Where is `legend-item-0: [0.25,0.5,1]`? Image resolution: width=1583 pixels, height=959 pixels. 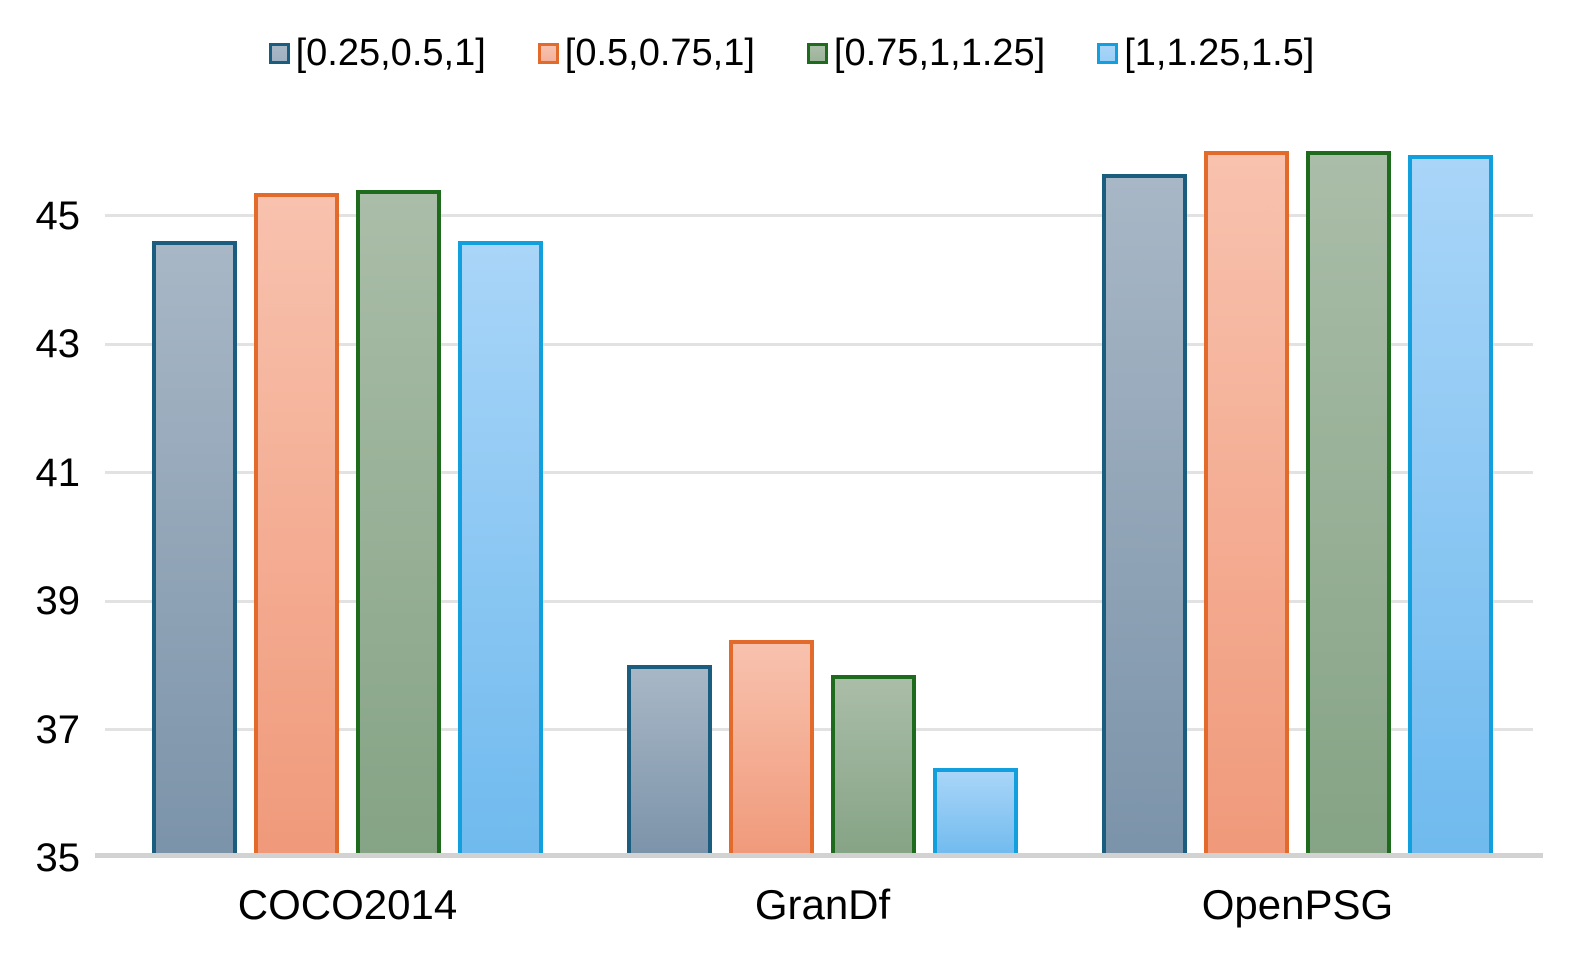
legend-item-0: [0.25,0.5,1] is located at coordinates (377, 53).